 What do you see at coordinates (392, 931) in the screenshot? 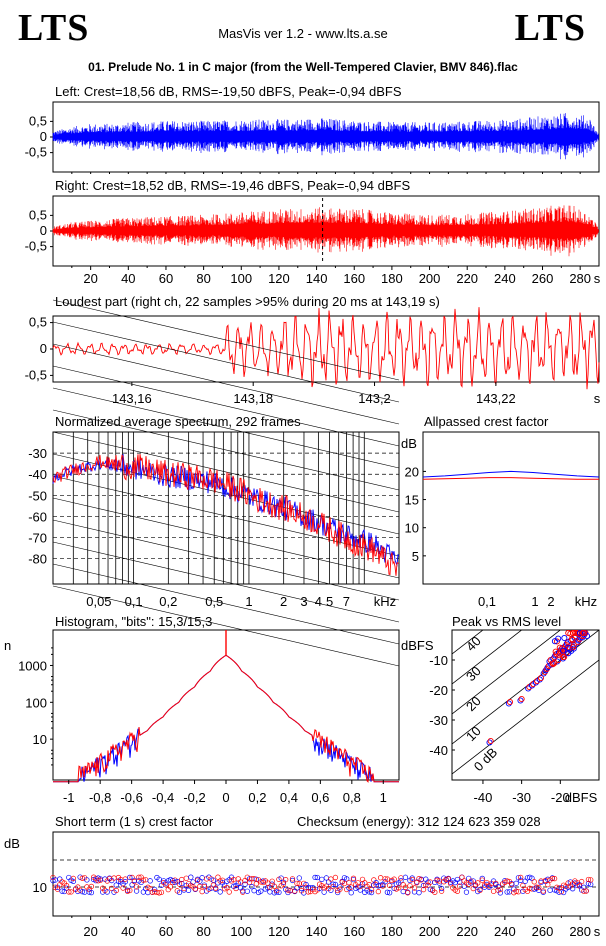
I see `xtick-short-term-crest: 180` at bounding box center [392, 931].